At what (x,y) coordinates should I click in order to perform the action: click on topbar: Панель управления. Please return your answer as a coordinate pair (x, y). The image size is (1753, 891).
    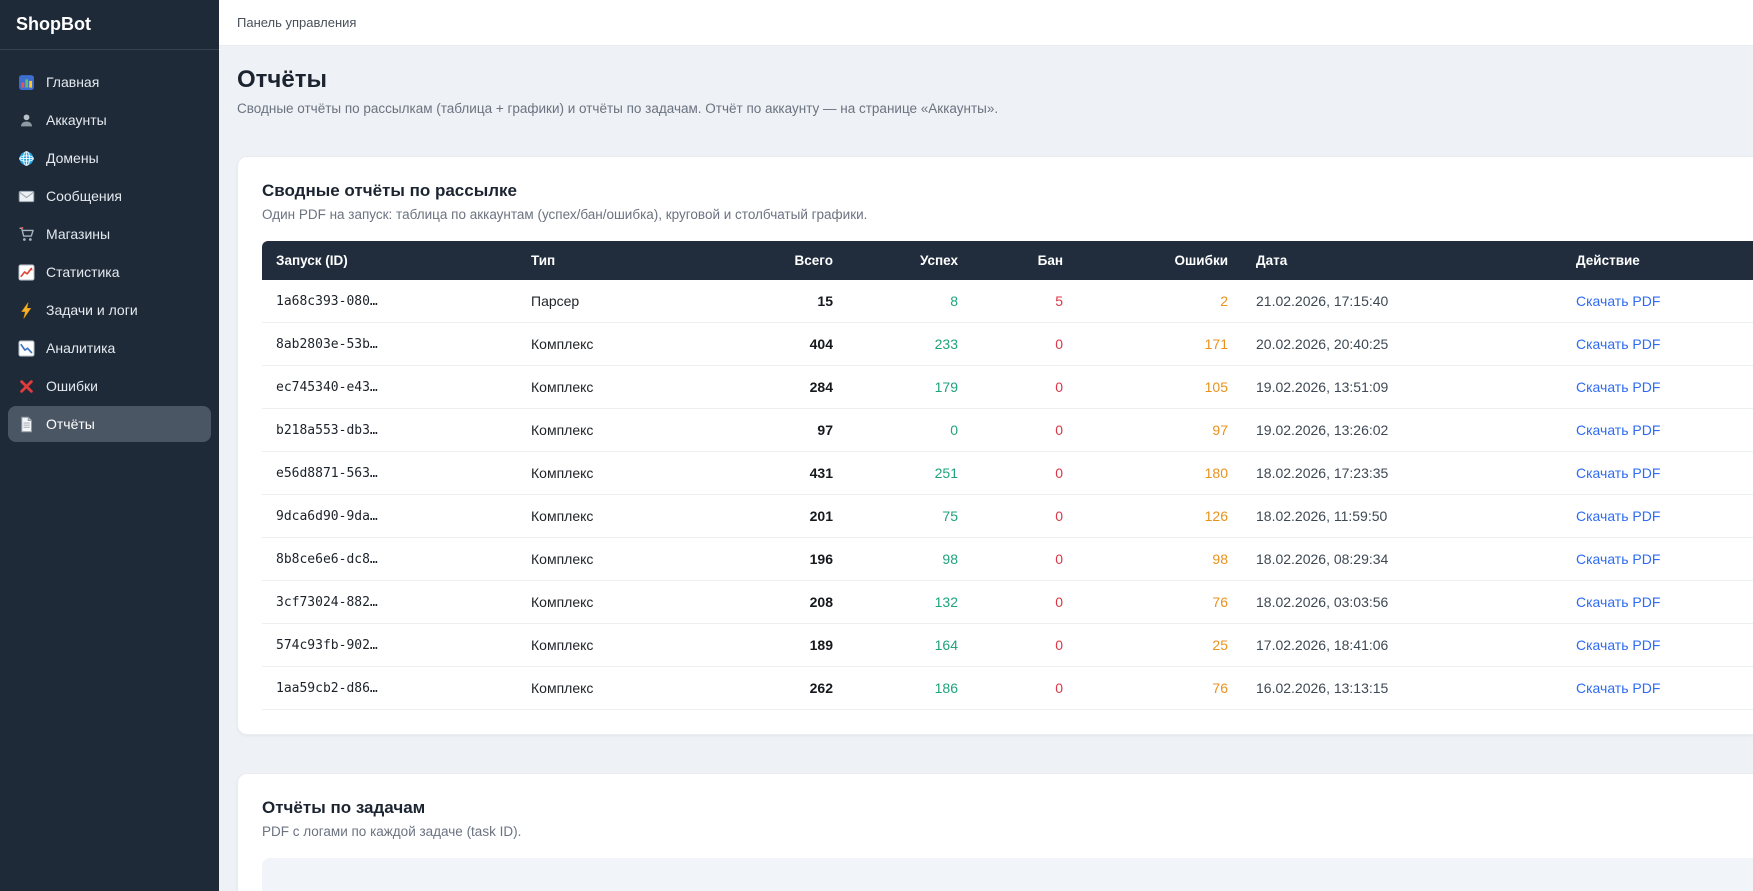
    Looking at the image, I should click on (986, 23).